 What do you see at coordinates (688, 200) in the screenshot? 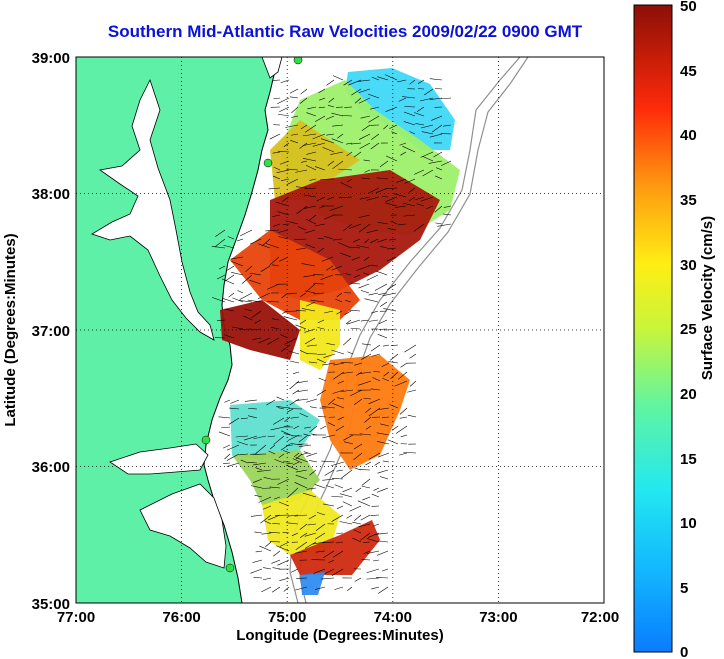
I see `colorbar-tick: 35` at bounding box center [688, 200].